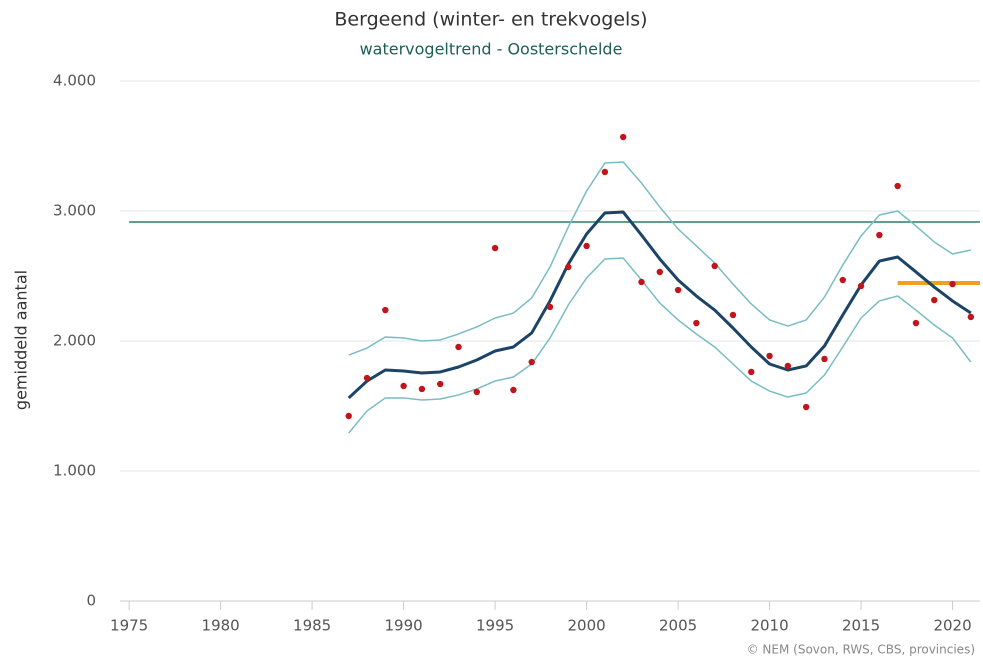 This screenshot has height=661, width=983. Describe the element at coordinates (74, 81) in the screenshot. I see `y-tick-label: 4.000` at that location.